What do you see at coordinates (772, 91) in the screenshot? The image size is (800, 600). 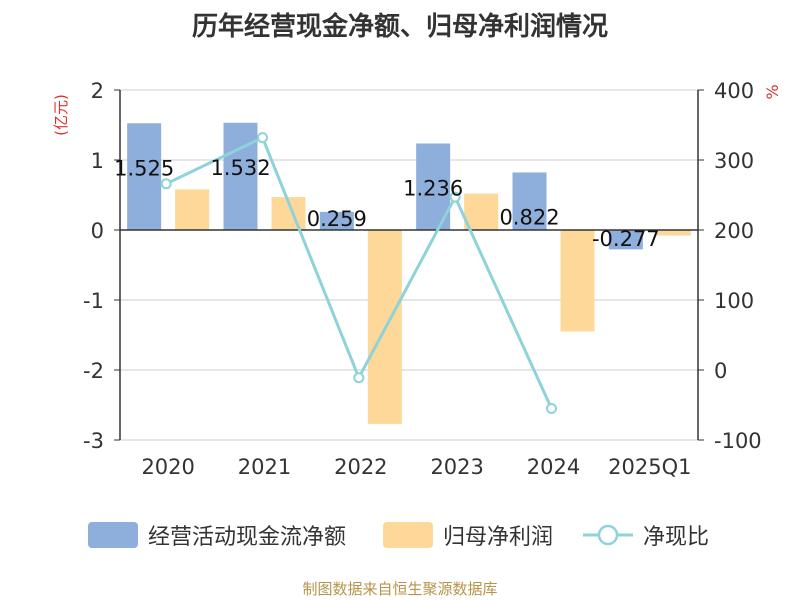 I see `right-axis-unit: %` at bounding box center [772, 91].